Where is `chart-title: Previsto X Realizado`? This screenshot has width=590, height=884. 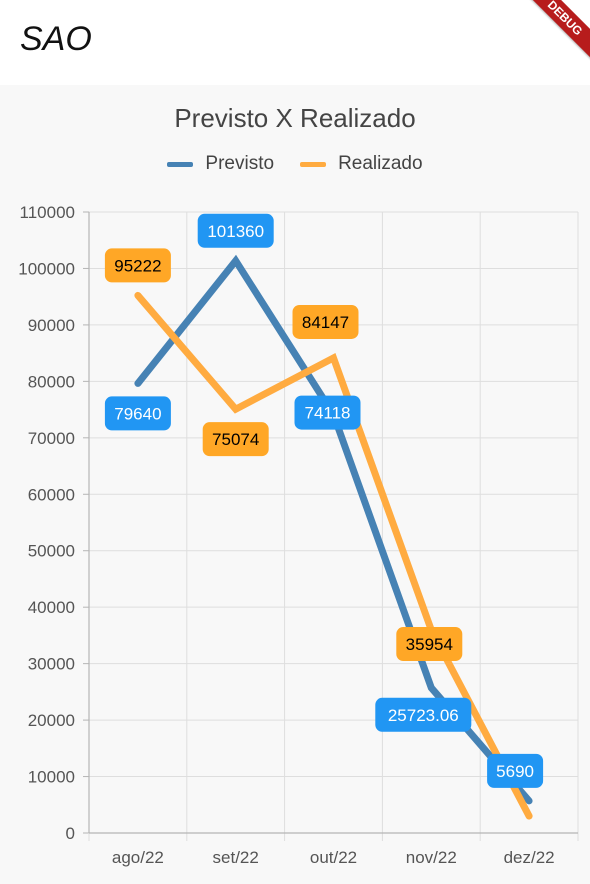 chart-title: Previsto X Realizado is located at coordinates (295, 118).